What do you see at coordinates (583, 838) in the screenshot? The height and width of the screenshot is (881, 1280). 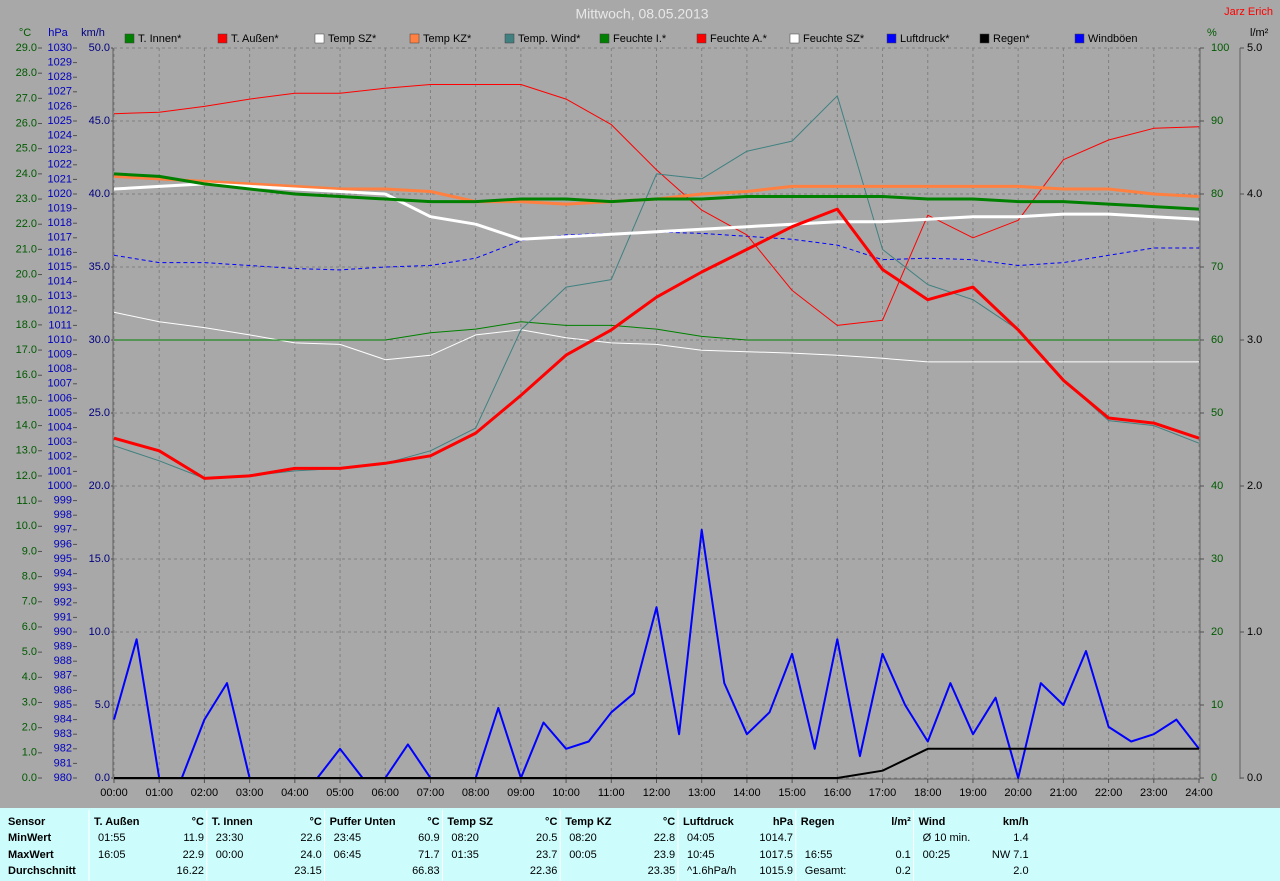 I see `table-cell: 08:20` at bounding box center [583, 838].